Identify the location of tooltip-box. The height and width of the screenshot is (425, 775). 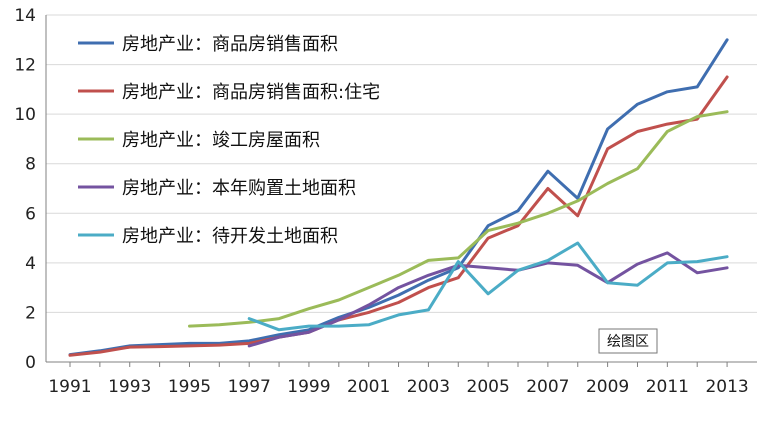
(628, 341).